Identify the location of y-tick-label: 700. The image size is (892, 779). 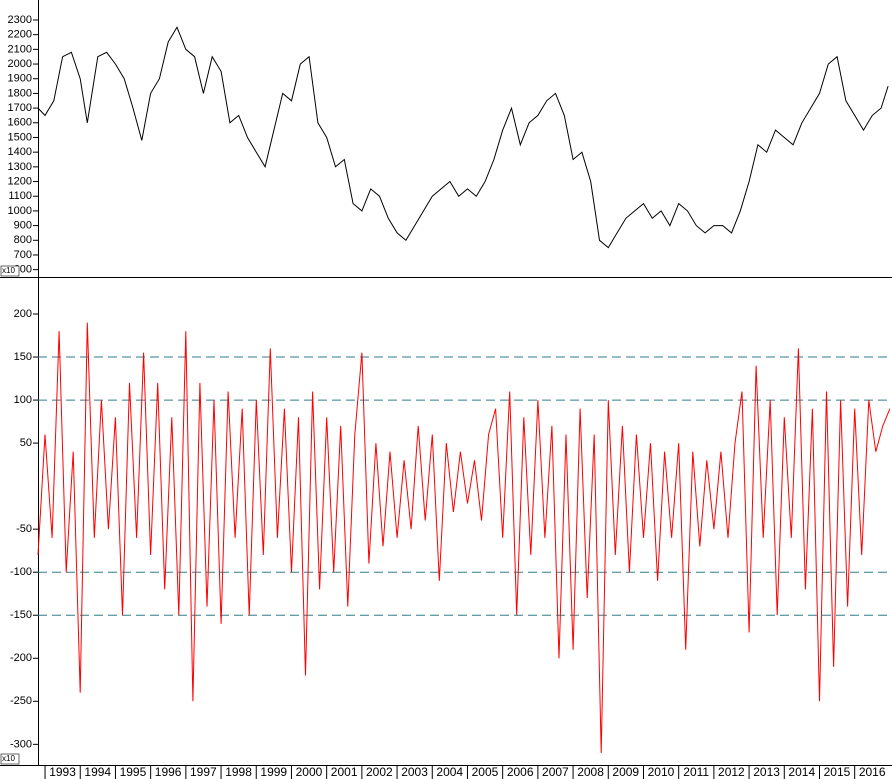
(23, 255).